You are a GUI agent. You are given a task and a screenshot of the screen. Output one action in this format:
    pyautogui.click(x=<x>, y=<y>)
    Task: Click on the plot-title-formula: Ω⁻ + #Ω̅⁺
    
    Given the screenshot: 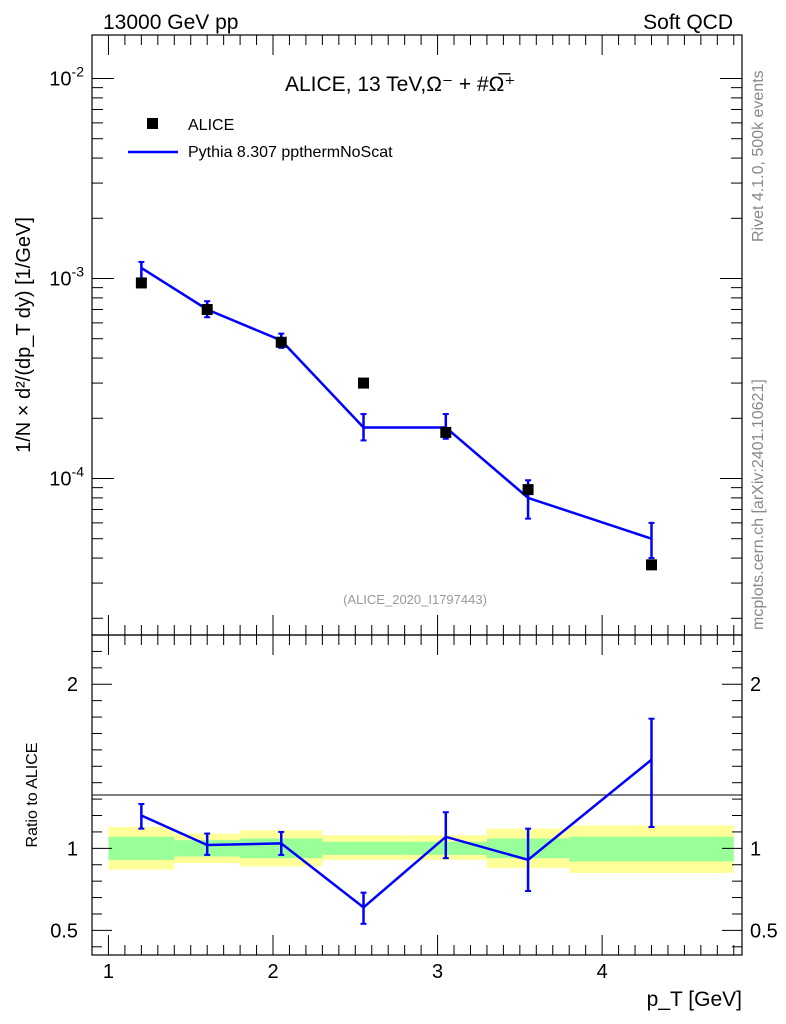 What is the action you would take?
    pyautogui.click(x=470, y=84)
    